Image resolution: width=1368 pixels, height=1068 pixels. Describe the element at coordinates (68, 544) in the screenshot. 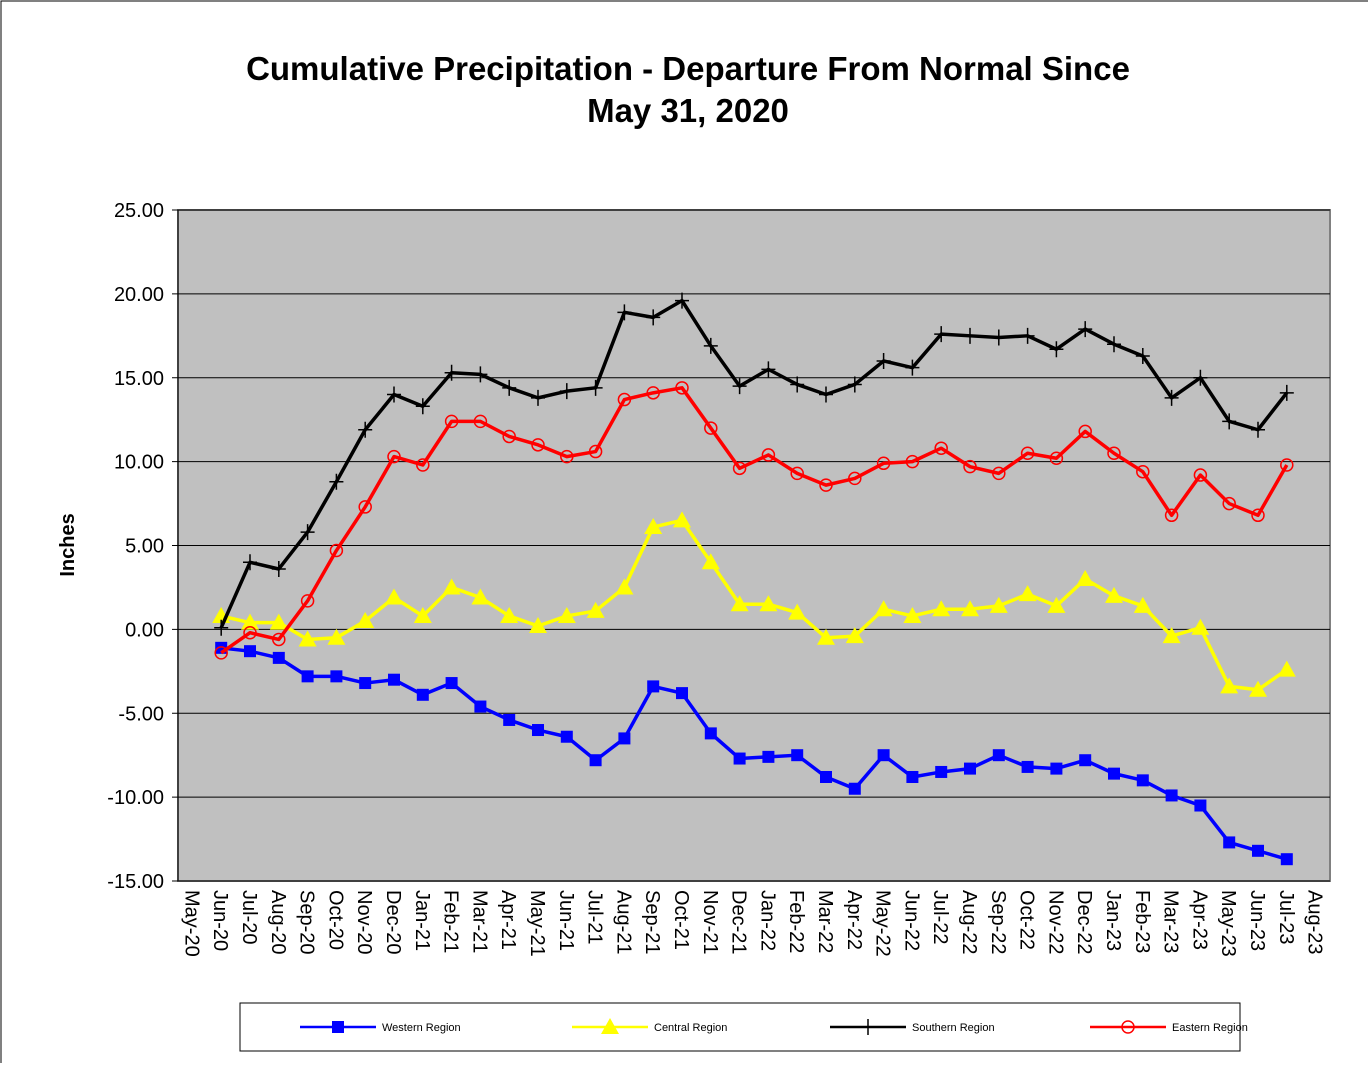

I see `y-axis-label: Inches` at that location.